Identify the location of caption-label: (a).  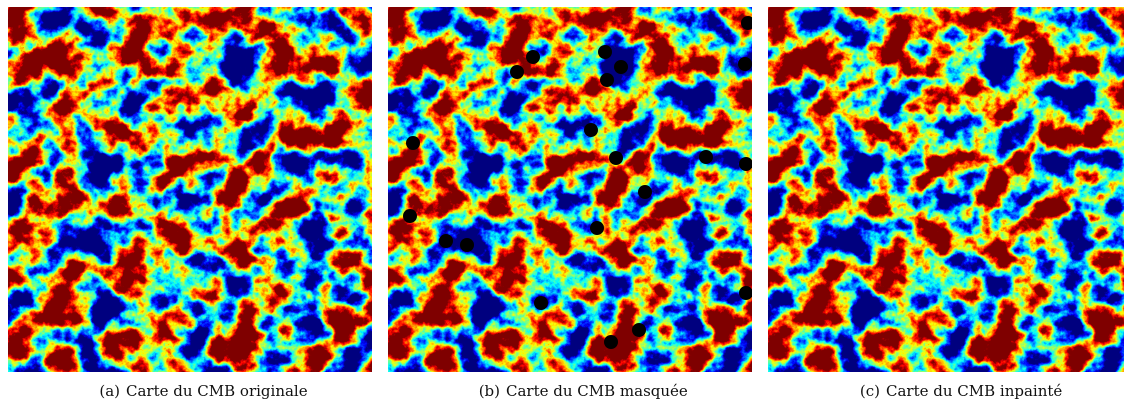
(109, 391).